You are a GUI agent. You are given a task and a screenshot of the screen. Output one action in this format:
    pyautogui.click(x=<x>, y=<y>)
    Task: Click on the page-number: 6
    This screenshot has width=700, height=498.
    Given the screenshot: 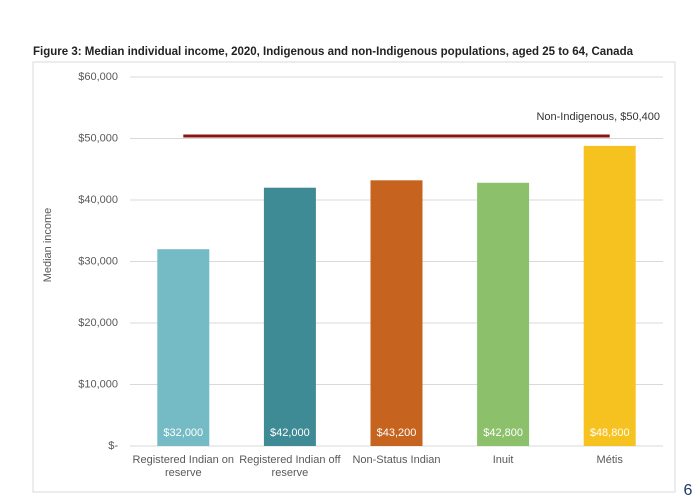 What is the action you would take?
    pyautogui.click(x=688, y=490)
    